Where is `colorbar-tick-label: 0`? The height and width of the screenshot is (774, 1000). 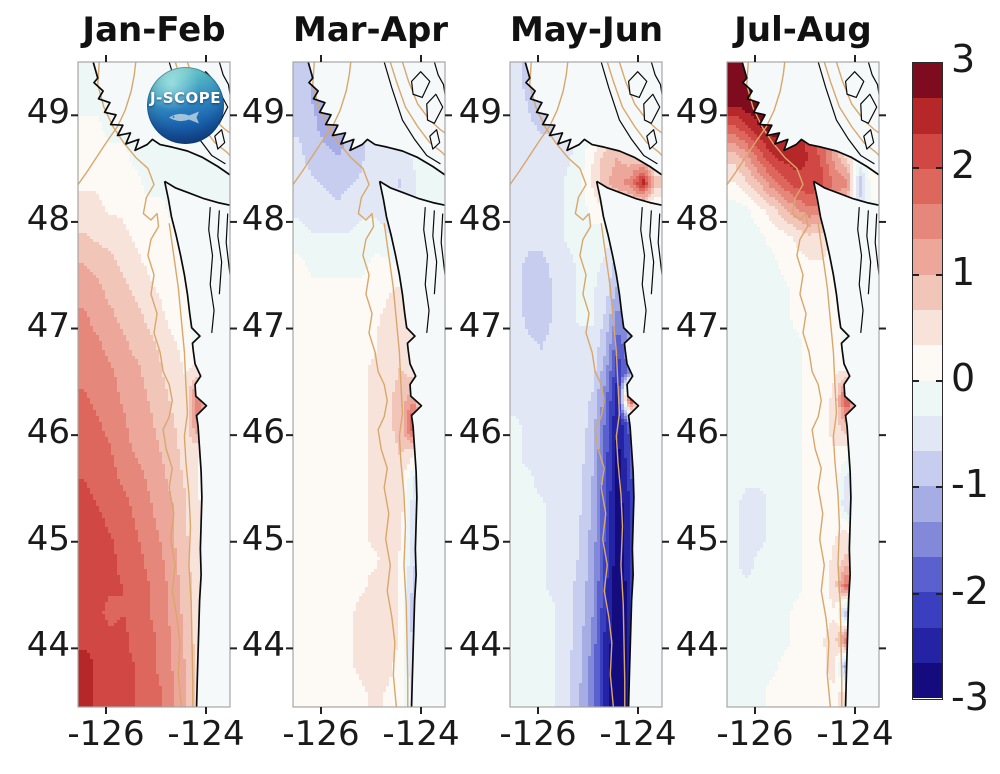 colorbar-tick-label: 0 is located at coordinates (963, 378).